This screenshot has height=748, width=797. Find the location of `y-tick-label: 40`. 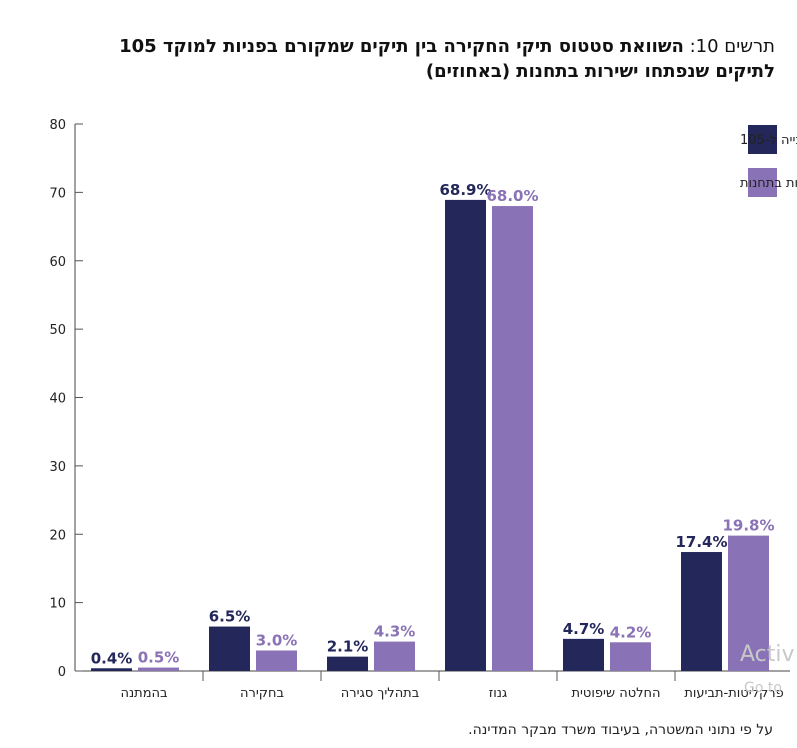

y-tick-label: 40 is located at coordinates (57, 399).